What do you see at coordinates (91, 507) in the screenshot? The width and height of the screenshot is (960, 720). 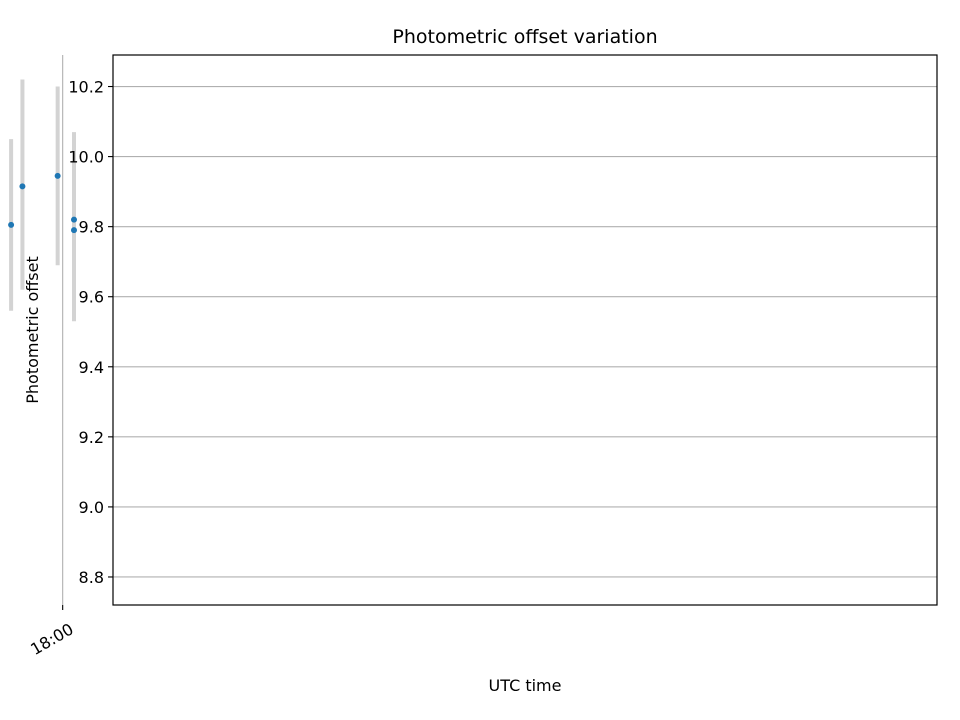 I see `y-tick-label: 9.0` at bounding box center [91, 507].